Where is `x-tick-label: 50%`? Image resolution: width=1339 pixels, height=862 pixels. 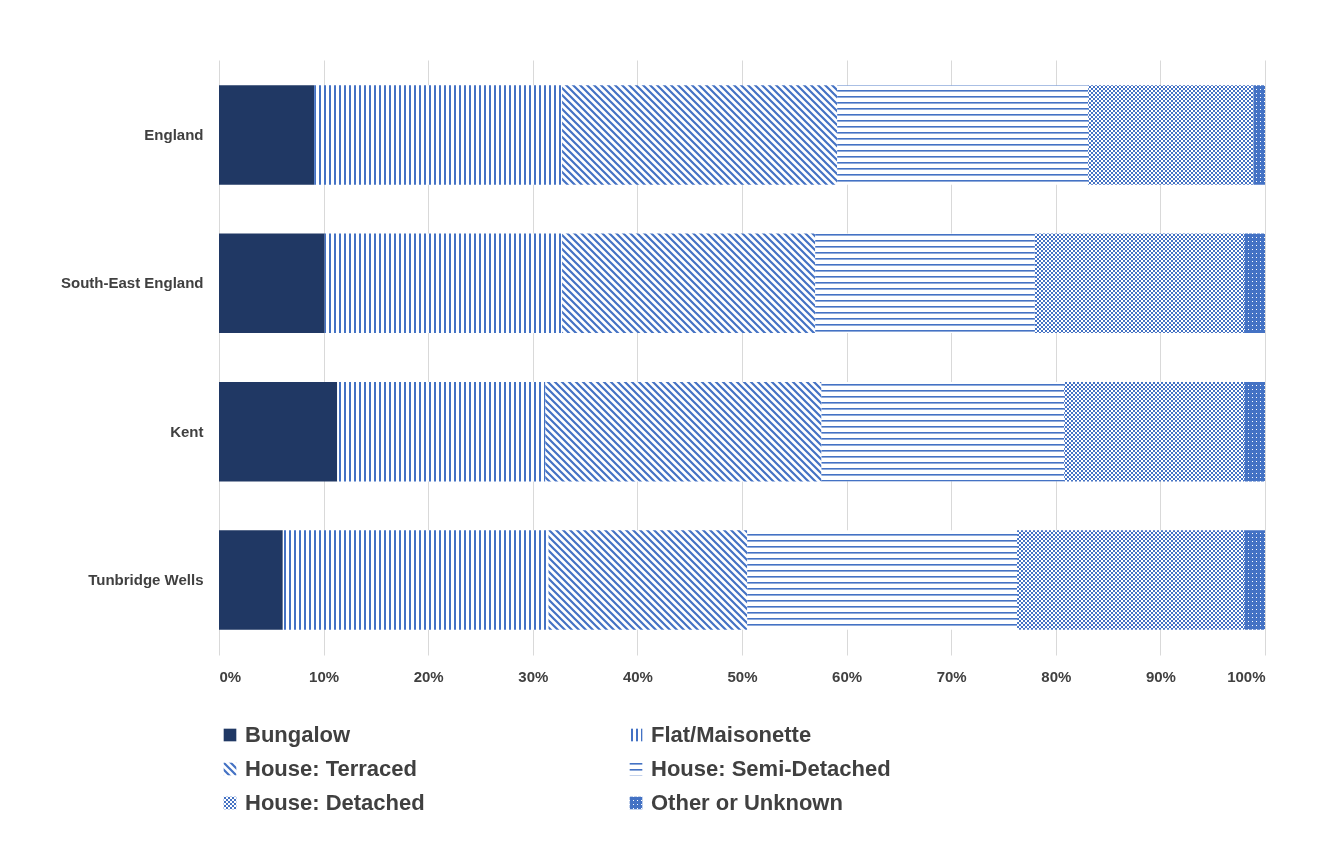 x-tick-label: 50% is located at coordinates (742, 676).